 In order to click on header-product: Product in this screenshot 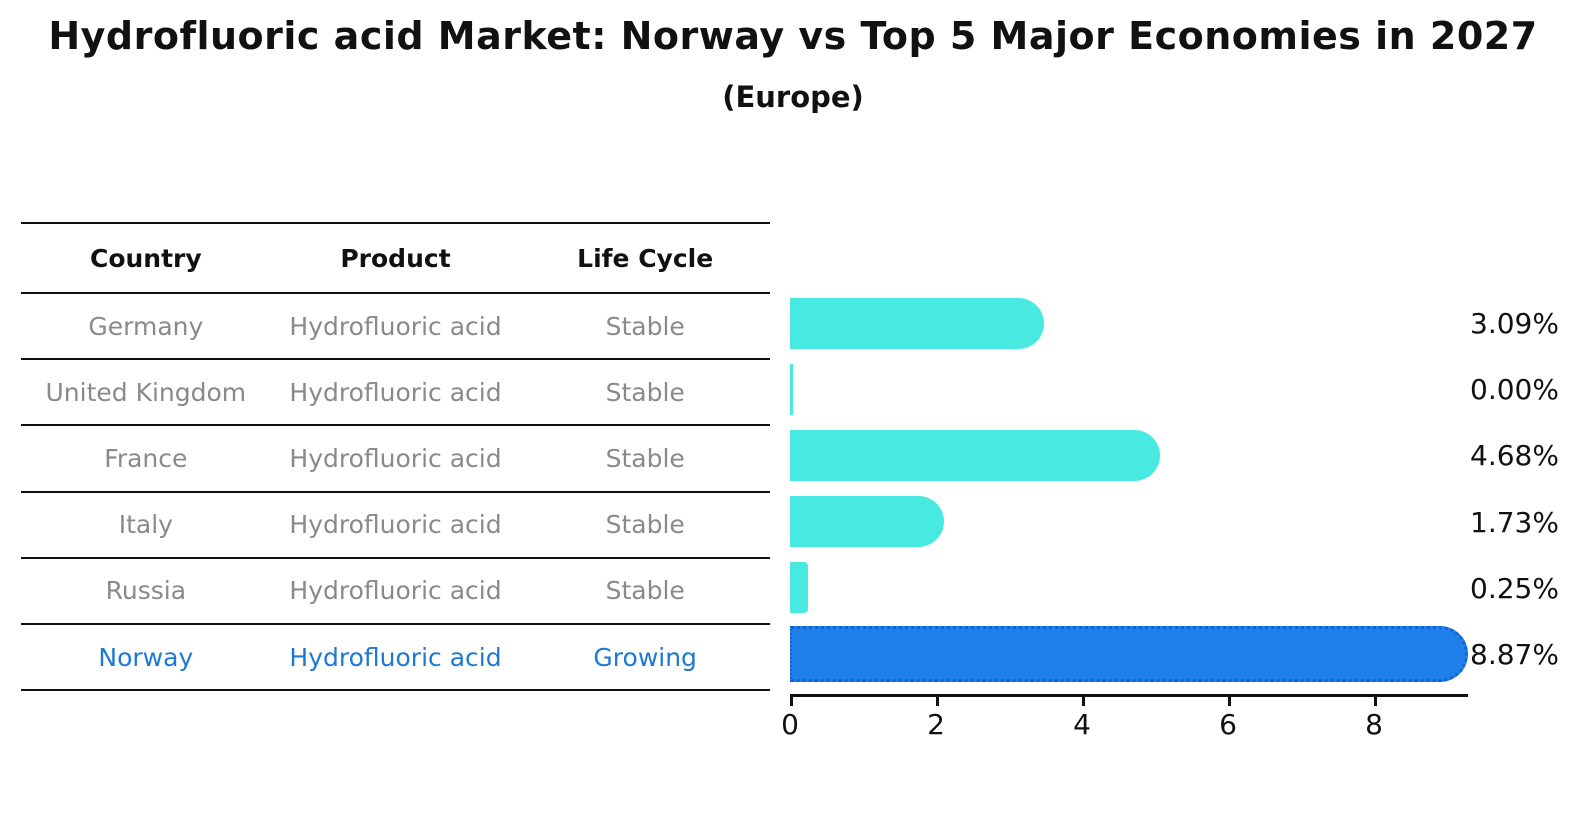, I will do `click(395, 258)`.